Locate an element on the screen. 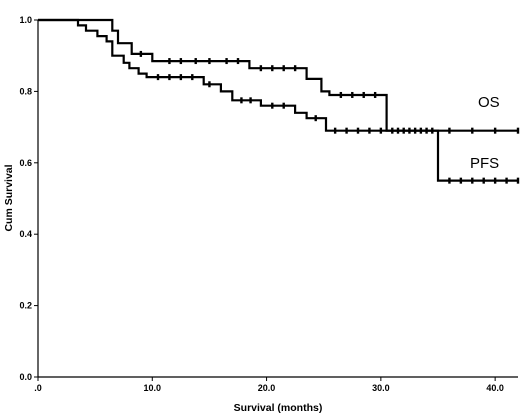 The image size is (520, 418). y-tick-label: 0.2 is located at coordinates (25, 306).